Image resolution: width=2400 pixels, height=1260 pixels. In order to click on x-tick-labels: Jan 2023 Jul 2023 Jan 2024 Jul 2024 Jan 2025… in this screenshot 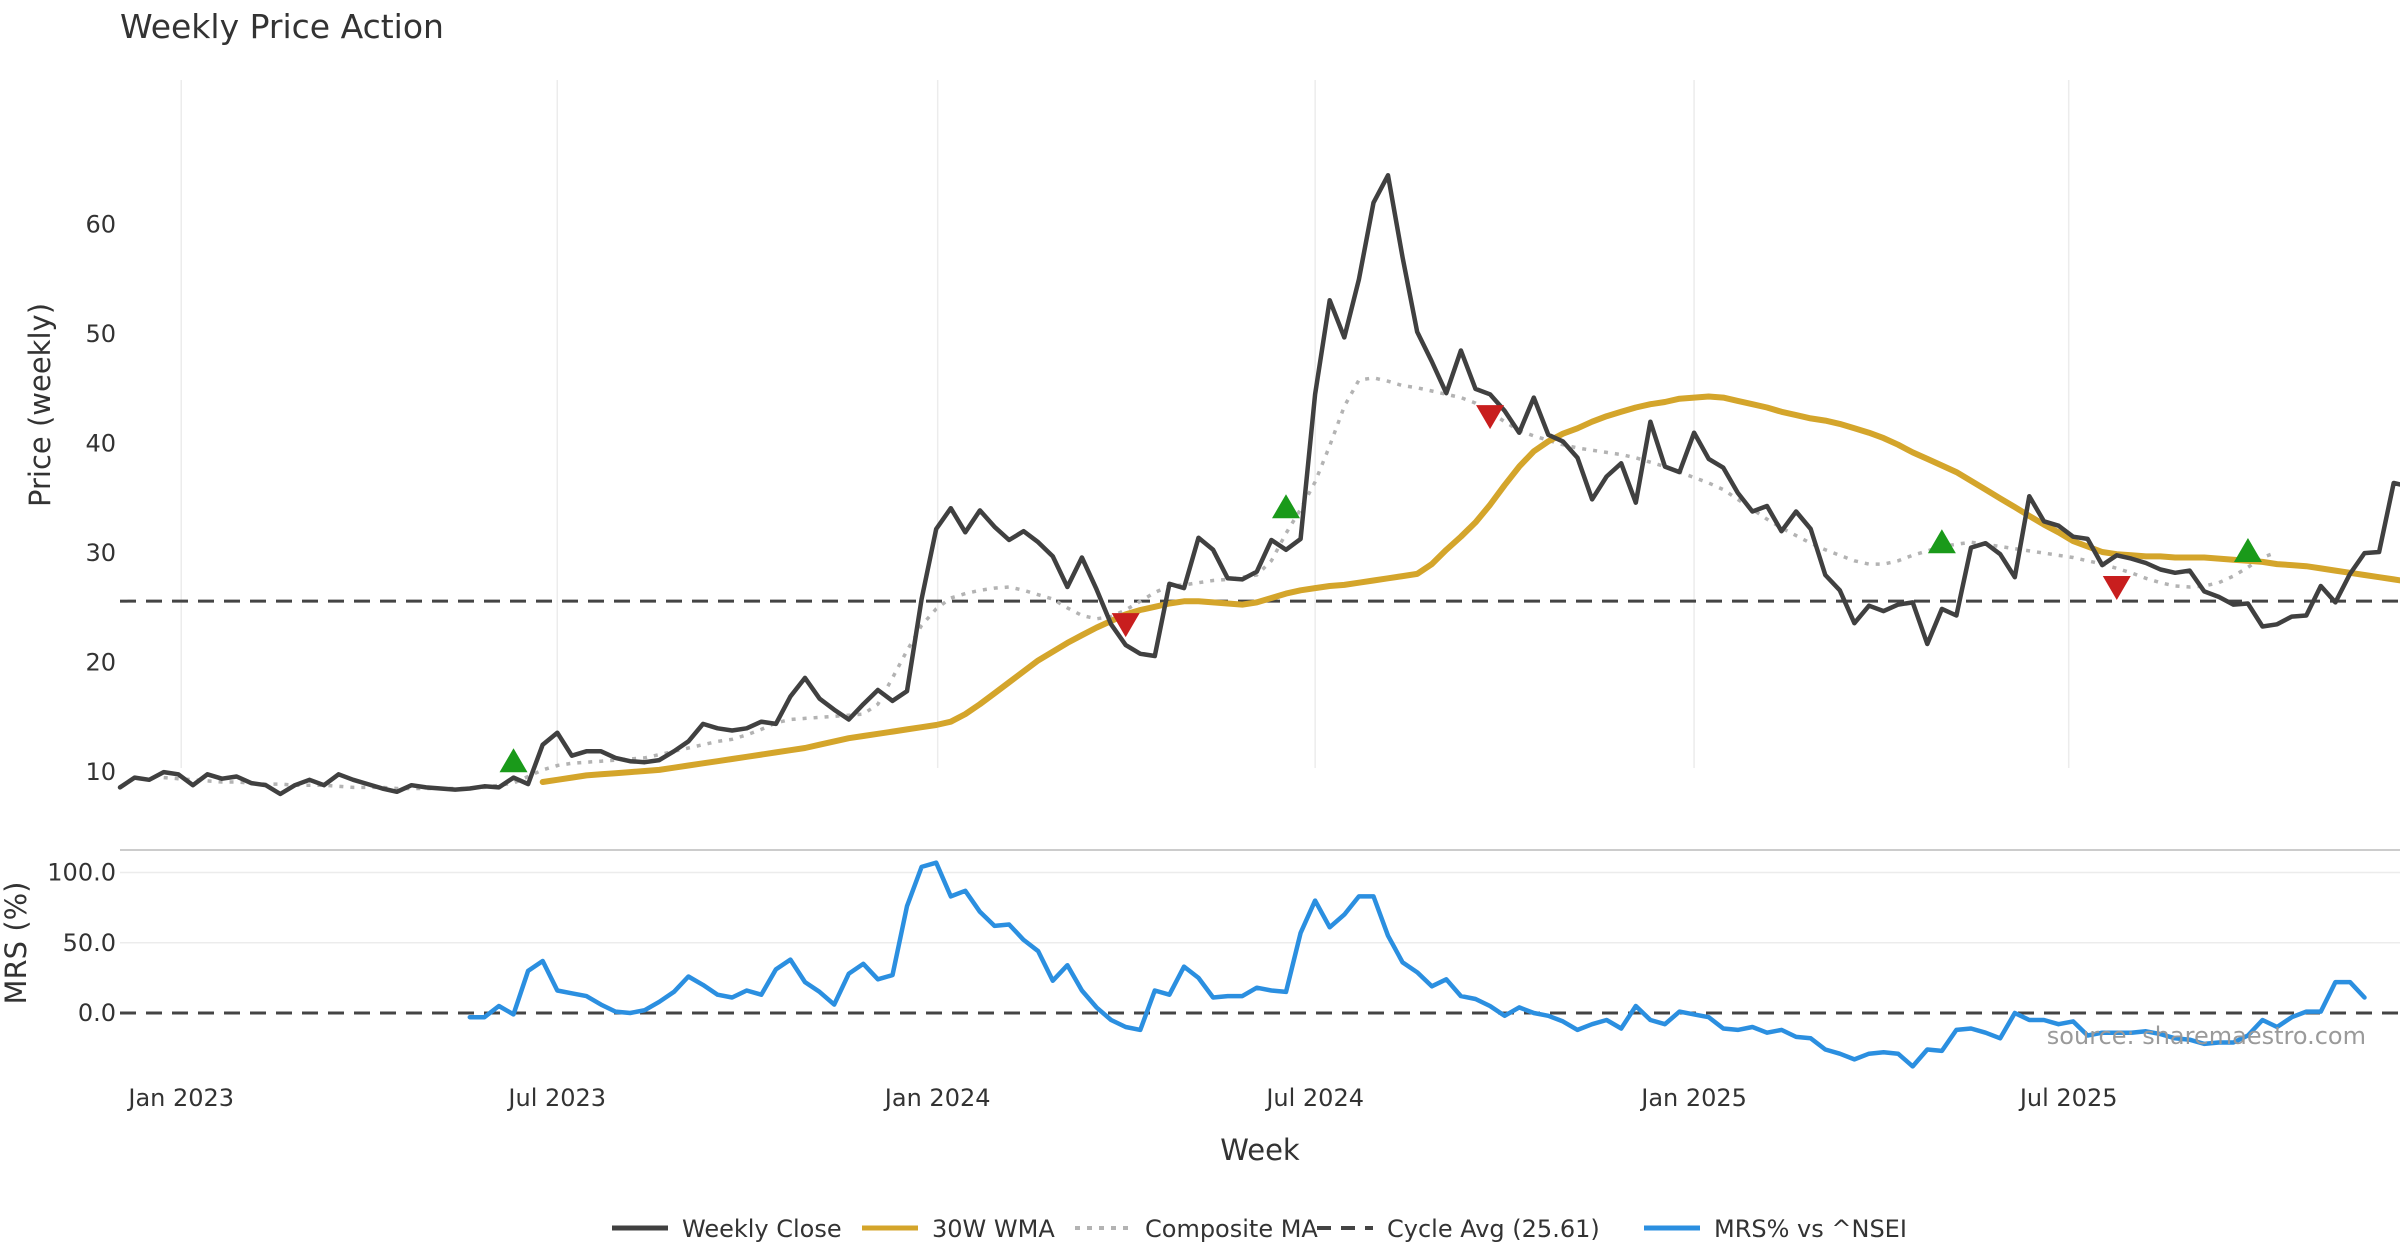, I will do `click(1121, 1098)`.